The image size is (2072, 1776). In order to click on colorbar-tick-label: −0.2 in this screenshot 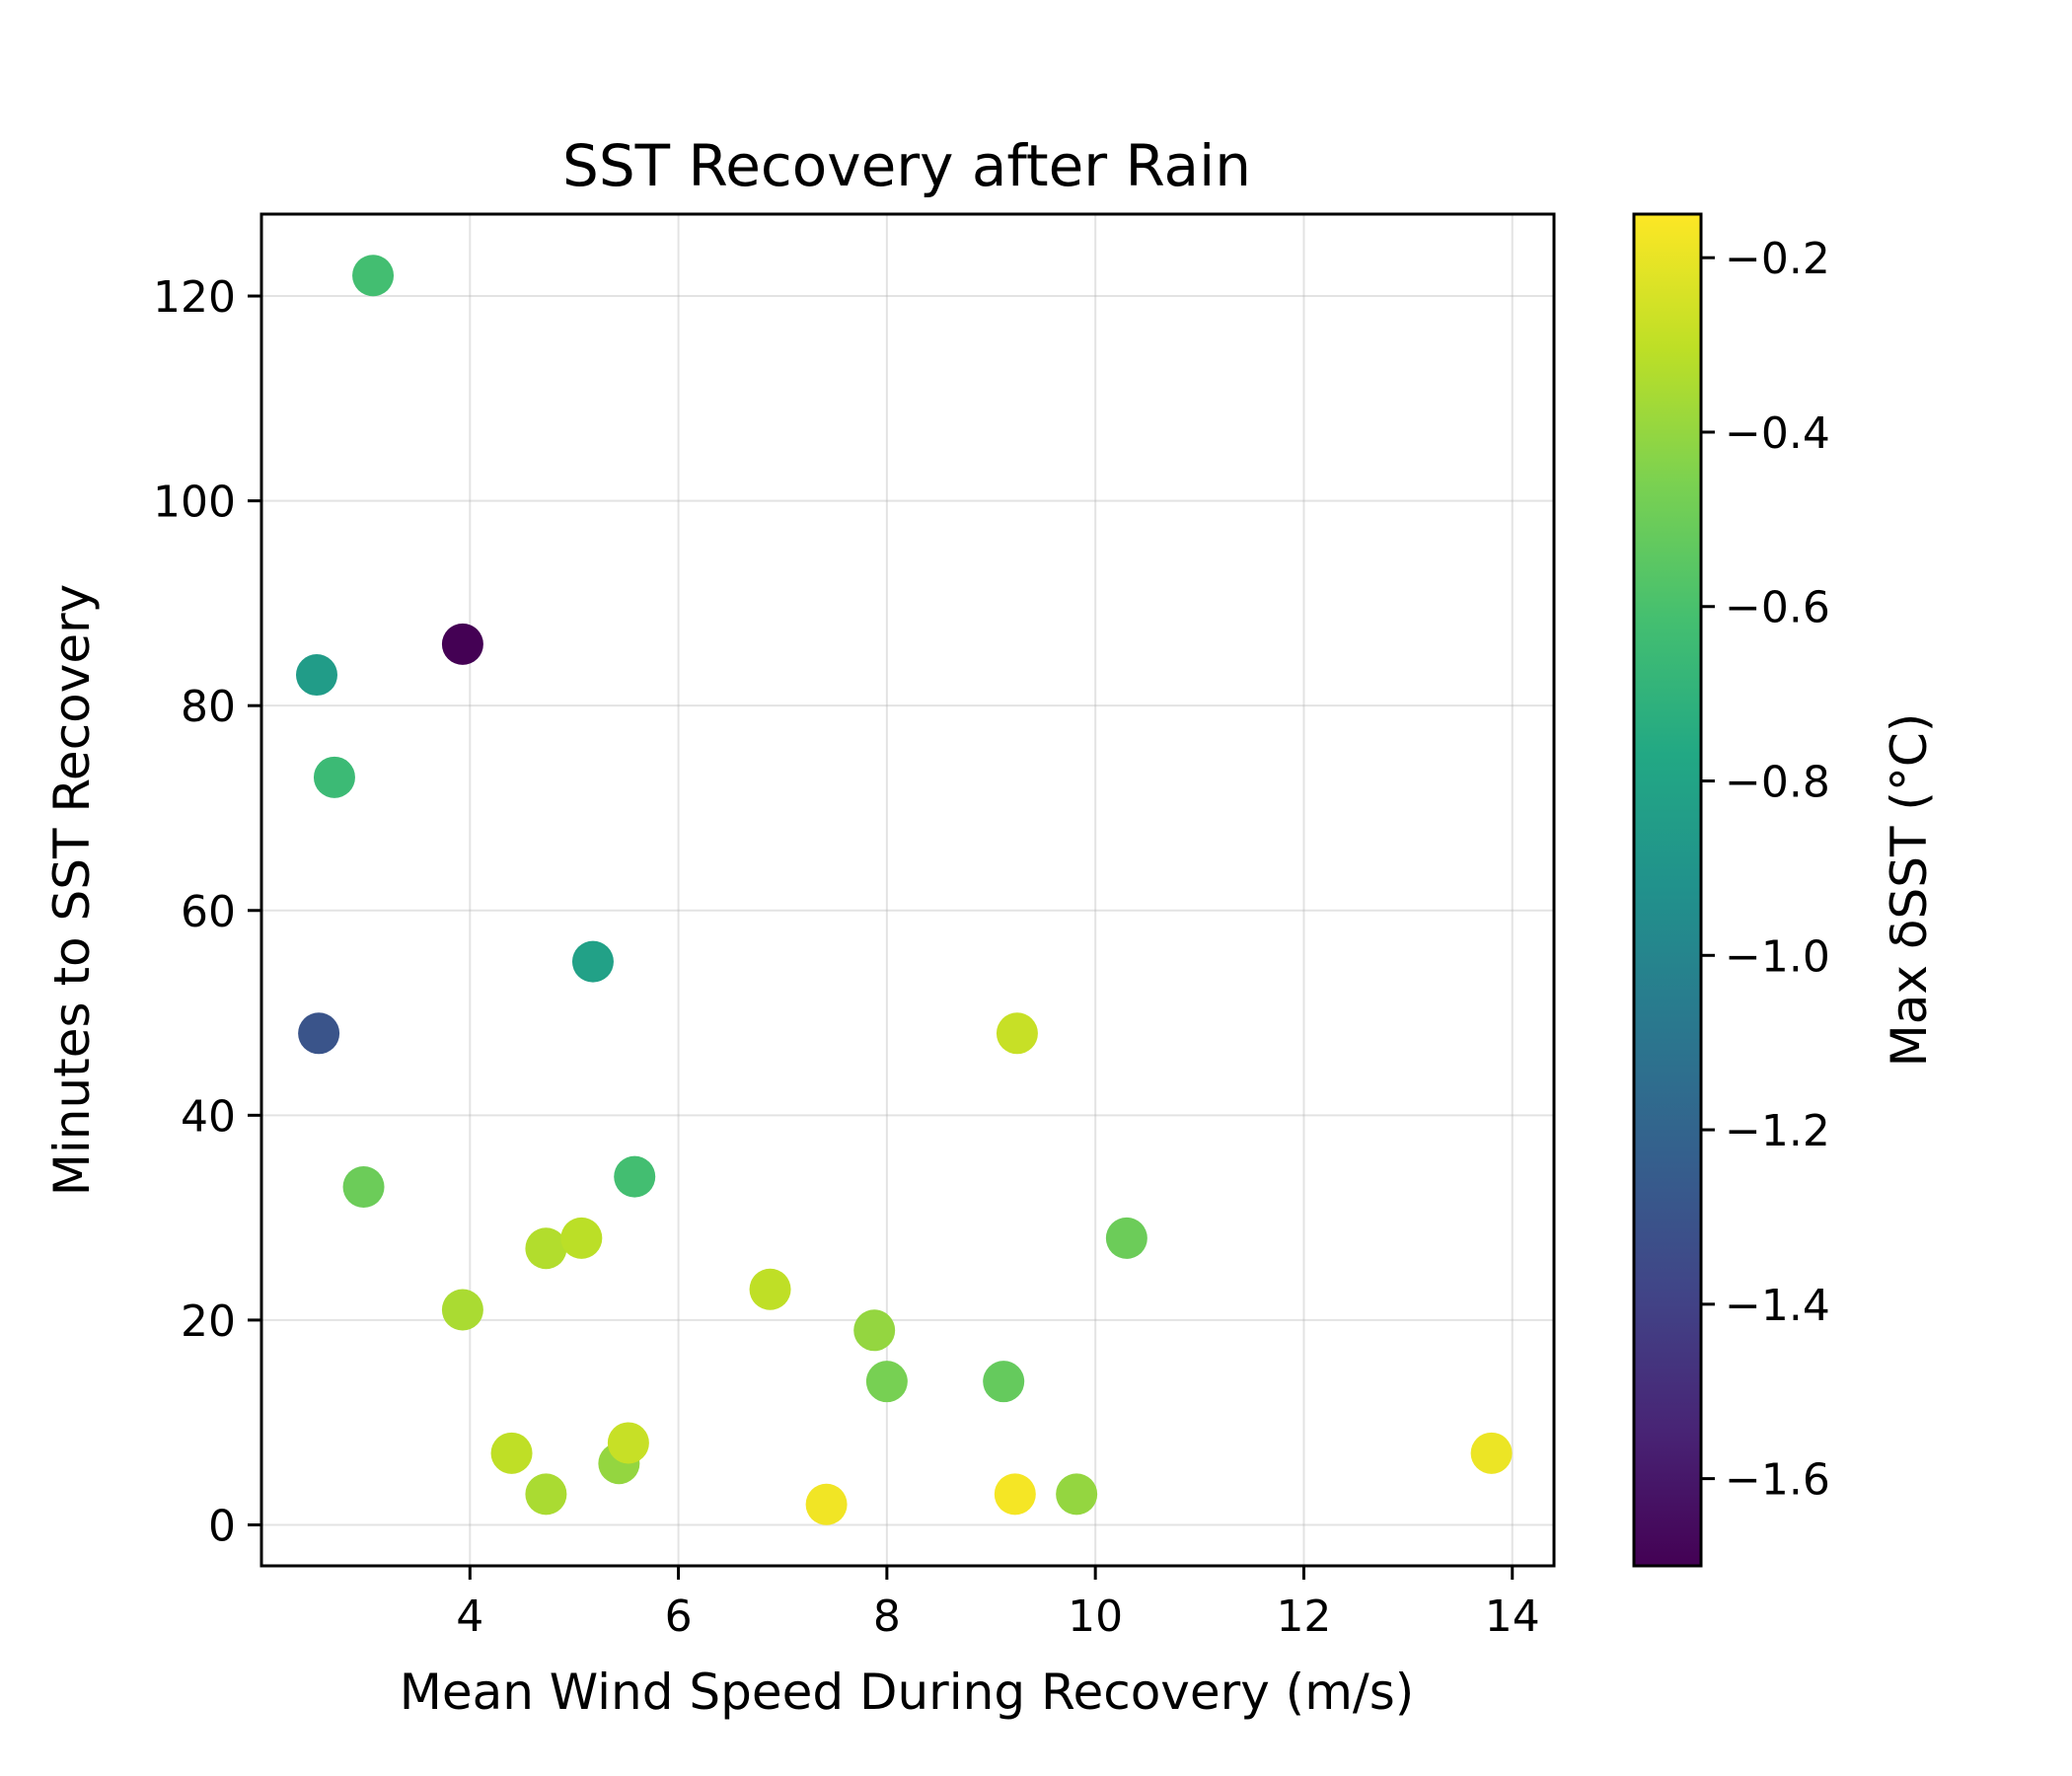, I will do `click(1778, 259)`.